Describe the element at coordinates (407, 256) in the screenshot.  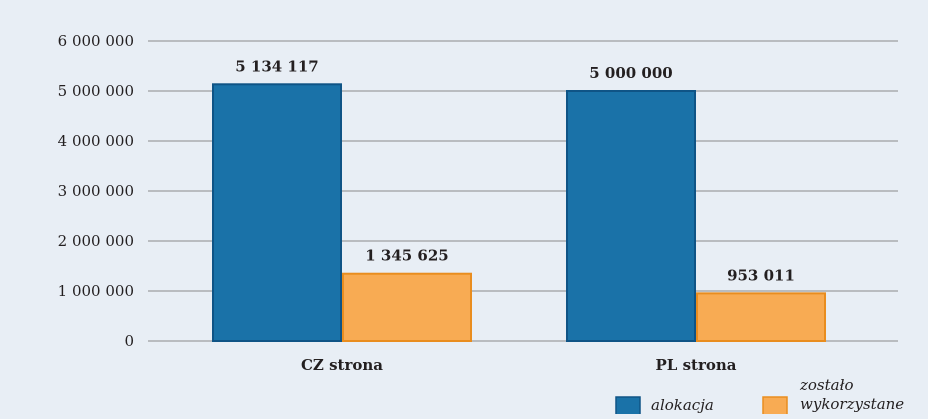
I see `data-label: 1 345 625` at that location.